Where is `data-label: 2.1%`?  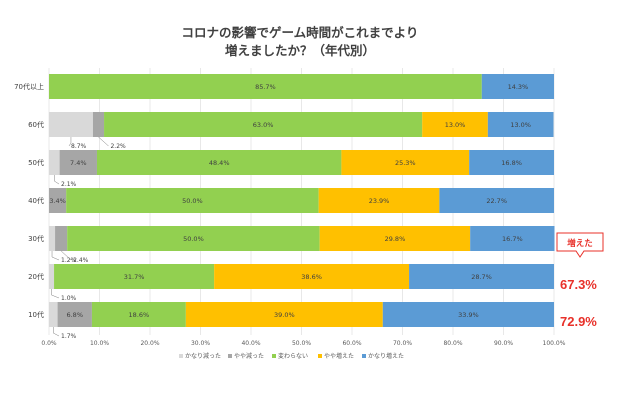
data-label: 2.1% is located at coordinates (69, 184).